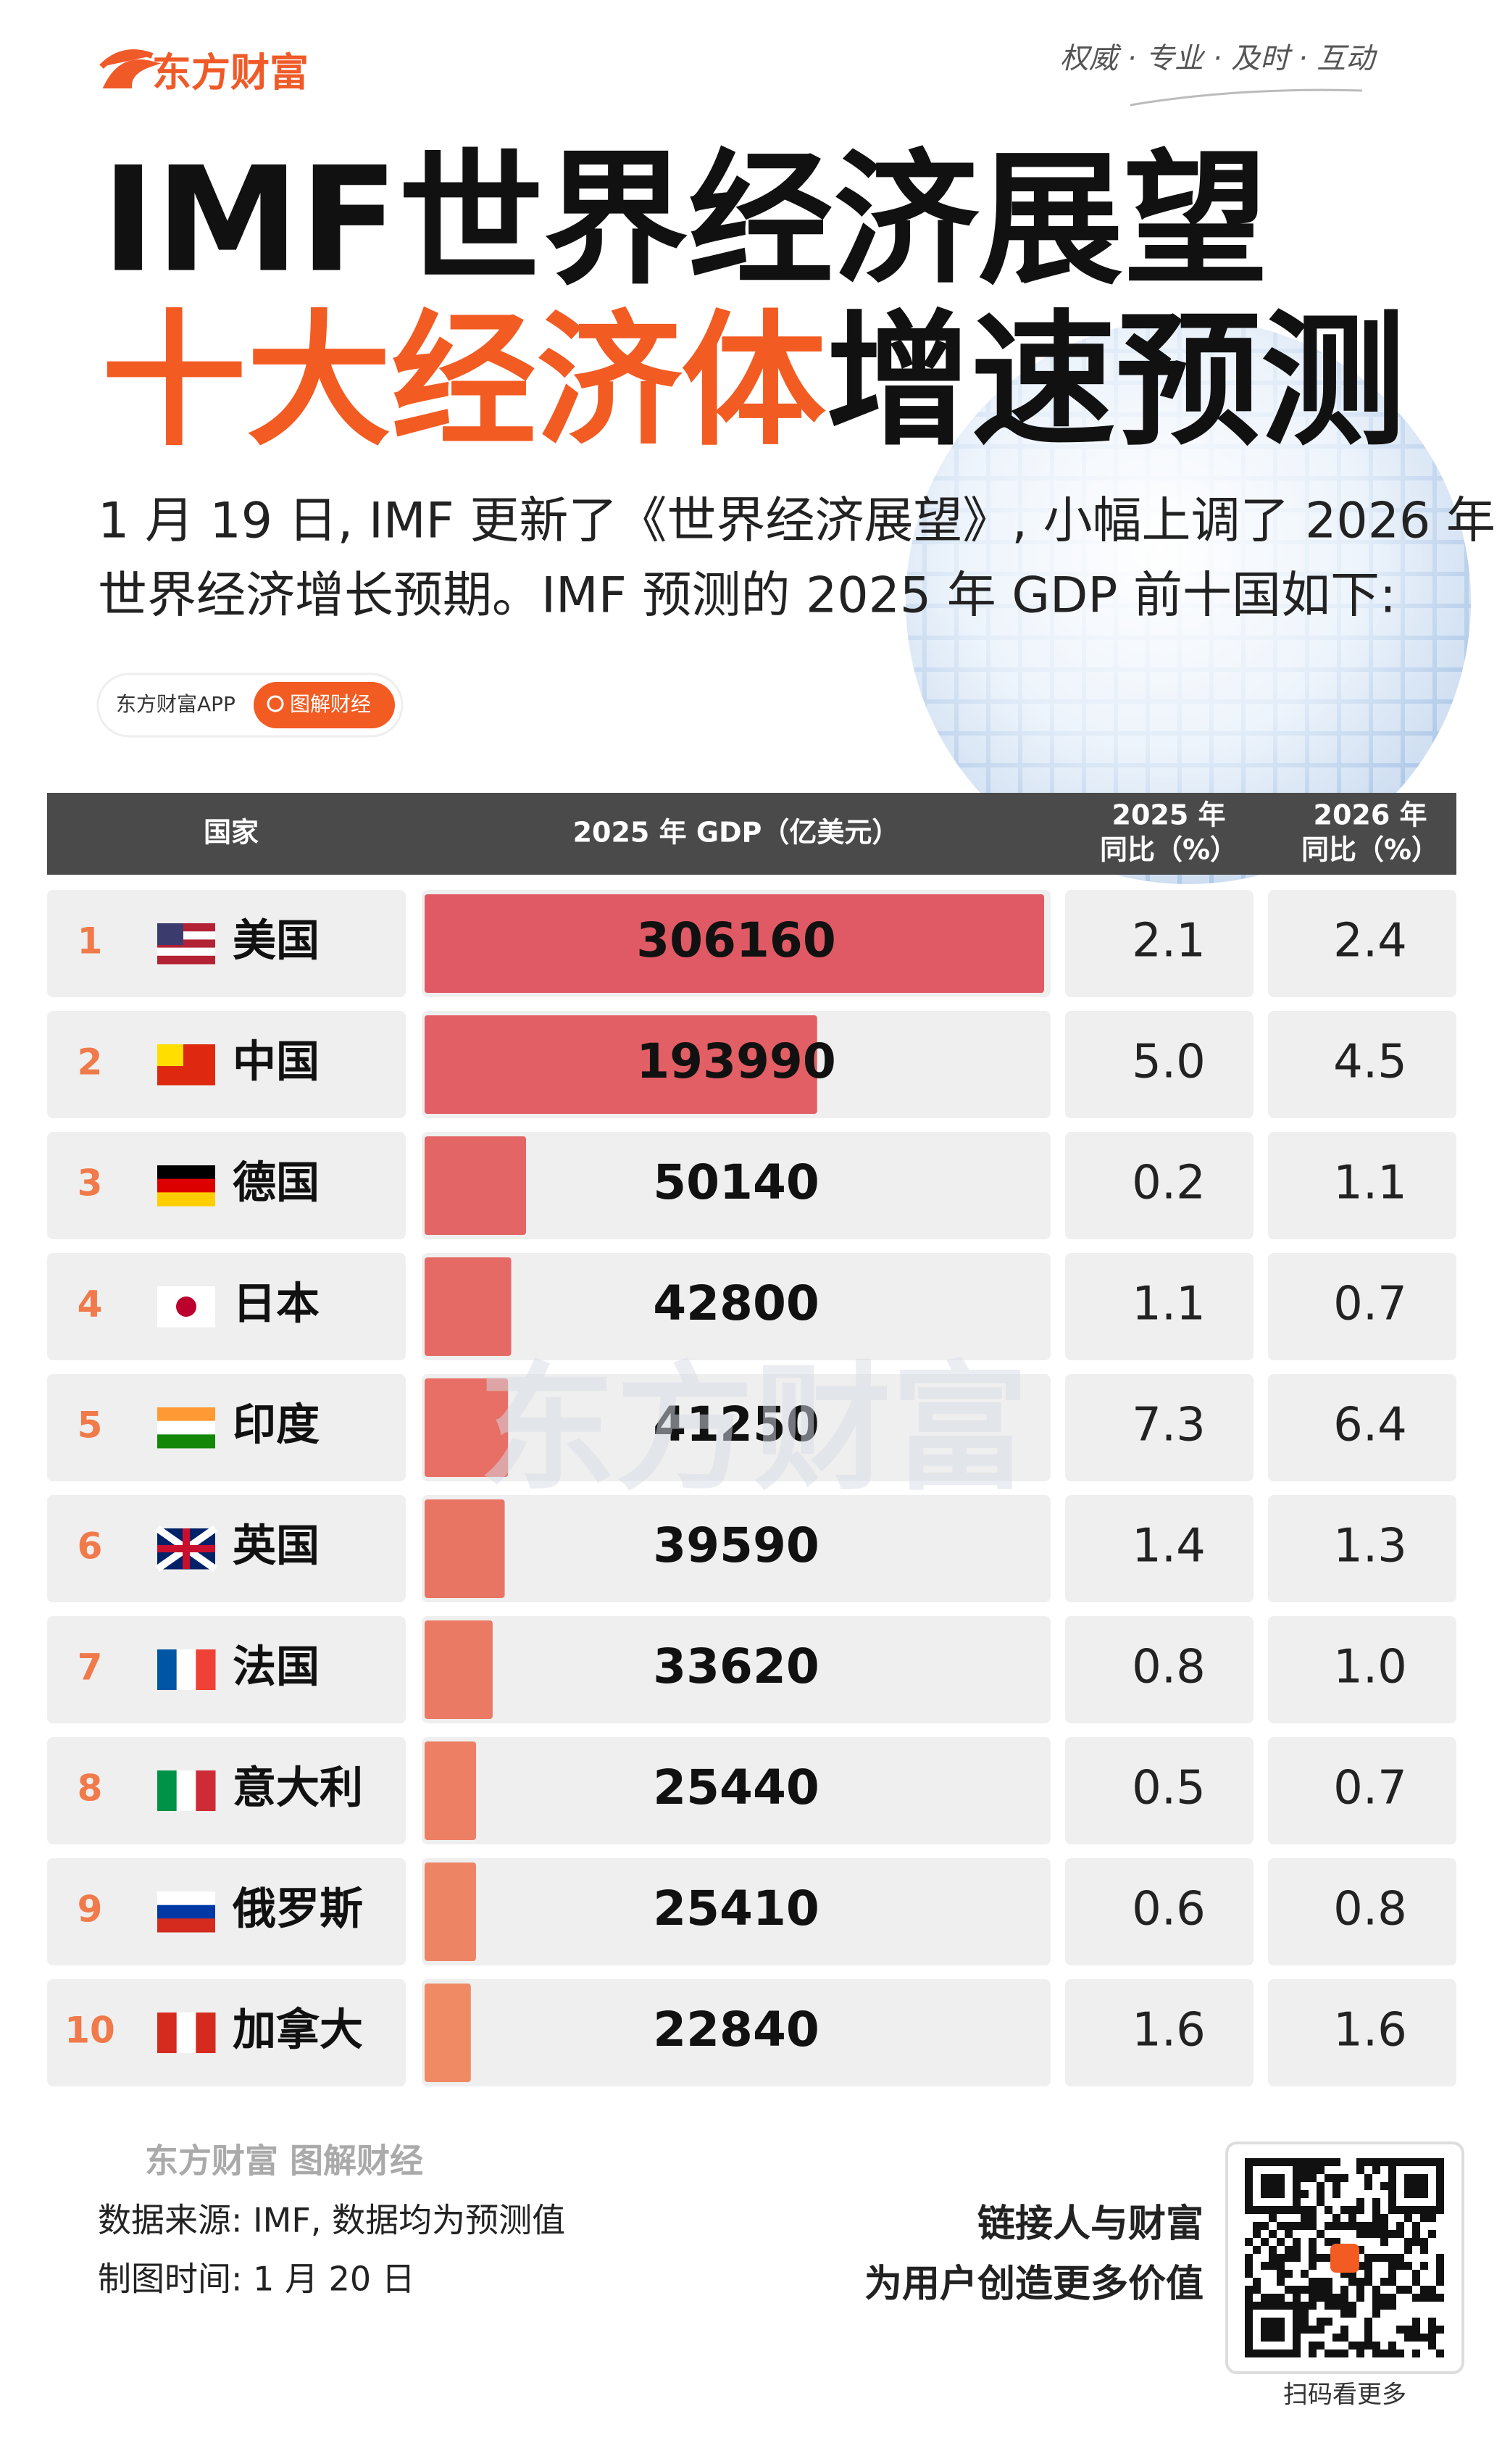 The width and height of the screenshot is (1510, 2464). I want to click on growth-2026: 0.7, so click(1370, 1304).